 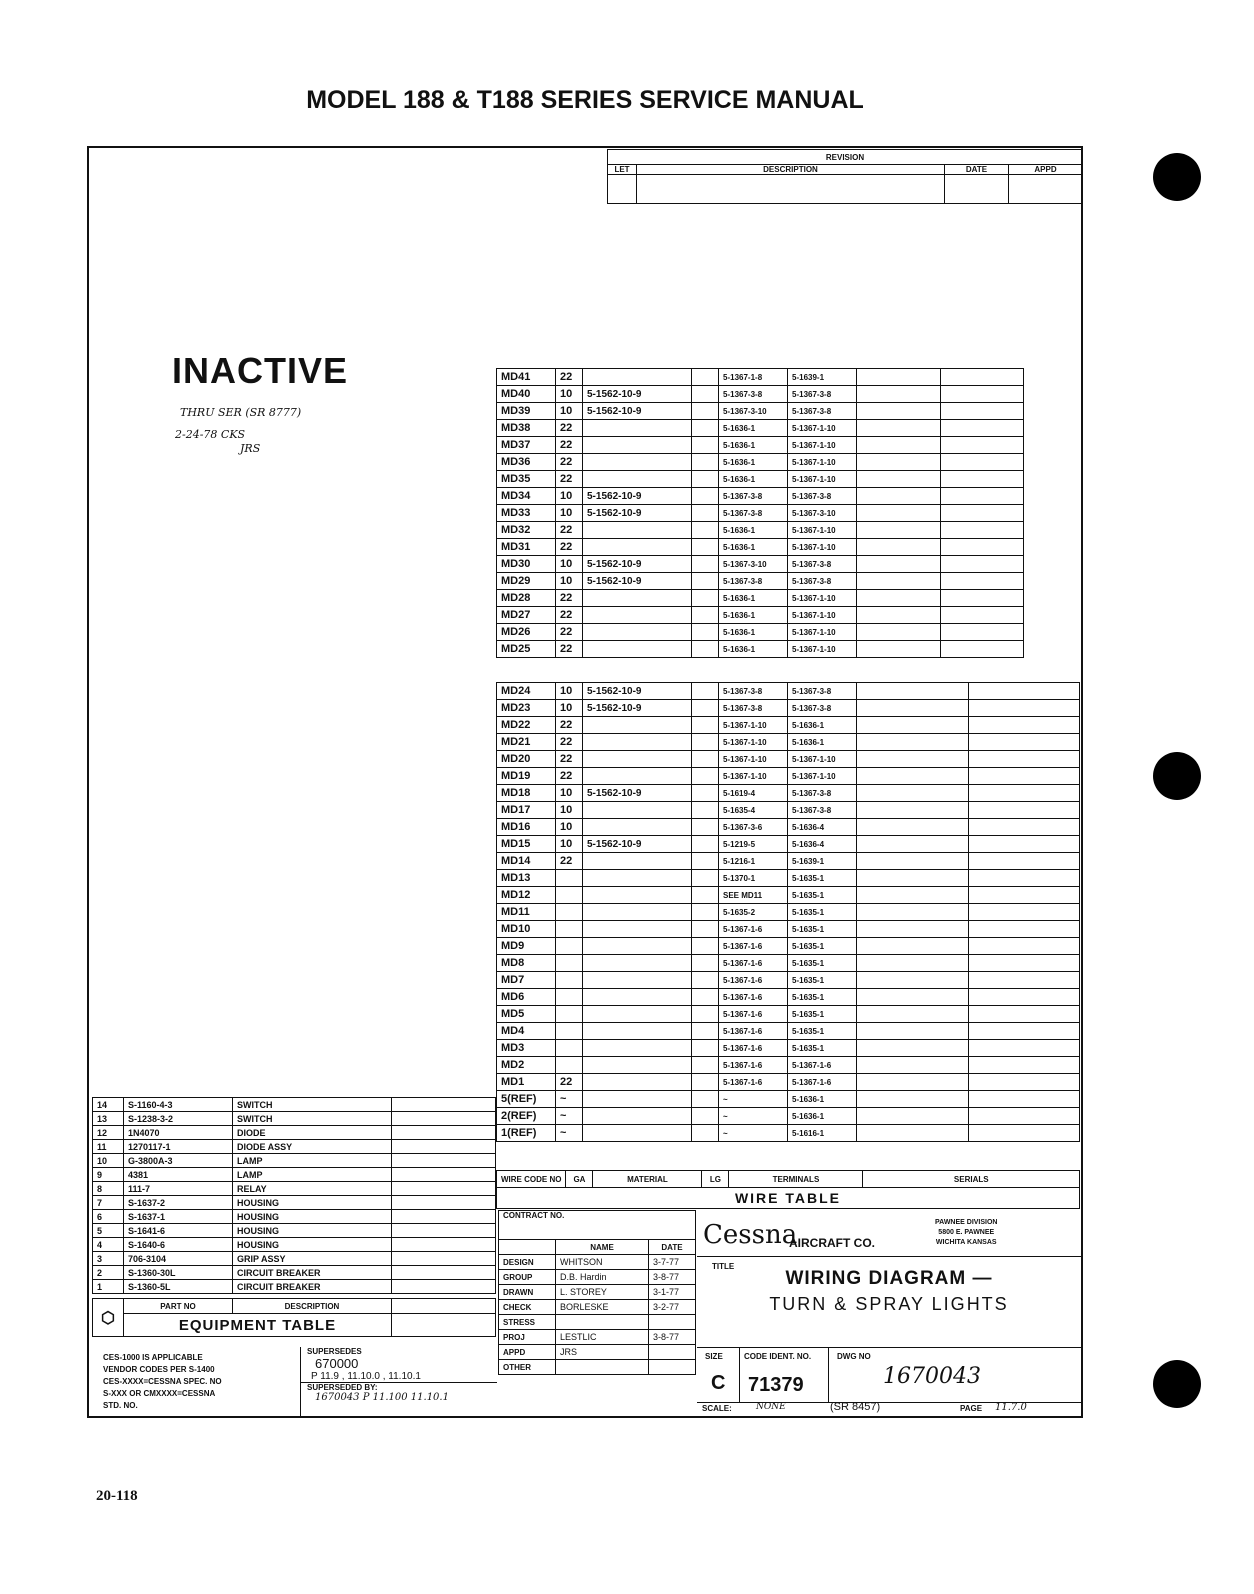 I want to click on wire-row: MD32 22 5-1636-1 5-1367-1-10, so click(x=760, y=530).